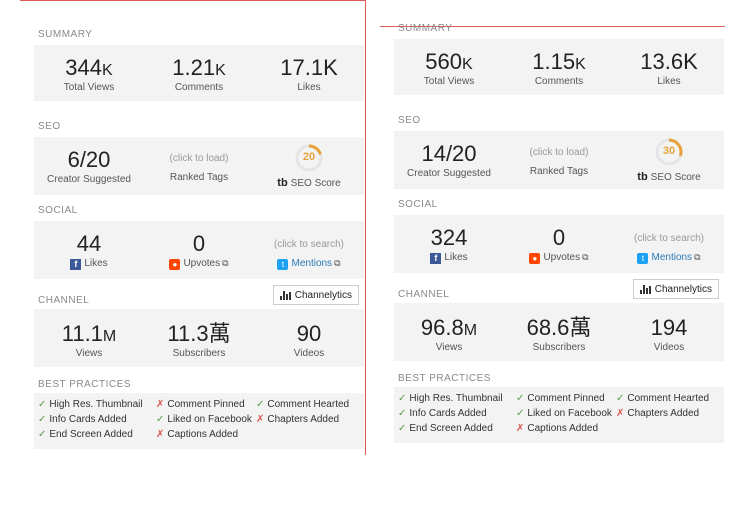 The height and width of the screenshot is (510, 740). I want to click on best-practice-label: Comment Pinned, so click(566, 398).